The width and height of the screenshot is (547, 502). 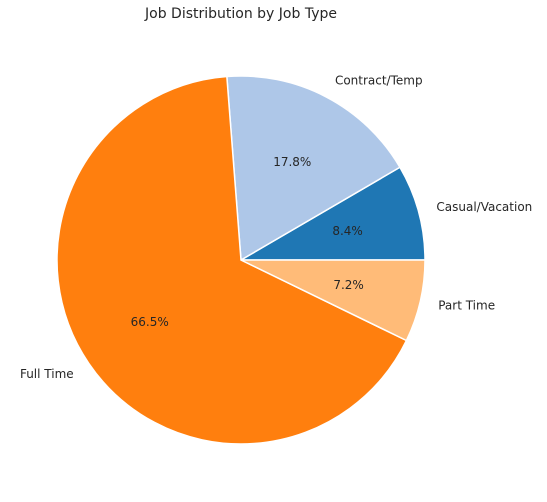 I want to click on pie-slice-contract-temp, so click(x=313, y=168).